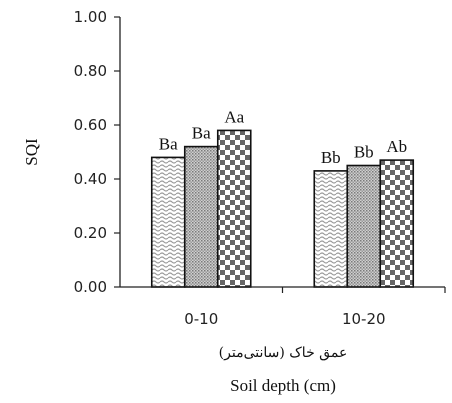 The width and height of the screenshot is (452, 403). I want to click on y-tick-label: 1.00, so click(90, 17).